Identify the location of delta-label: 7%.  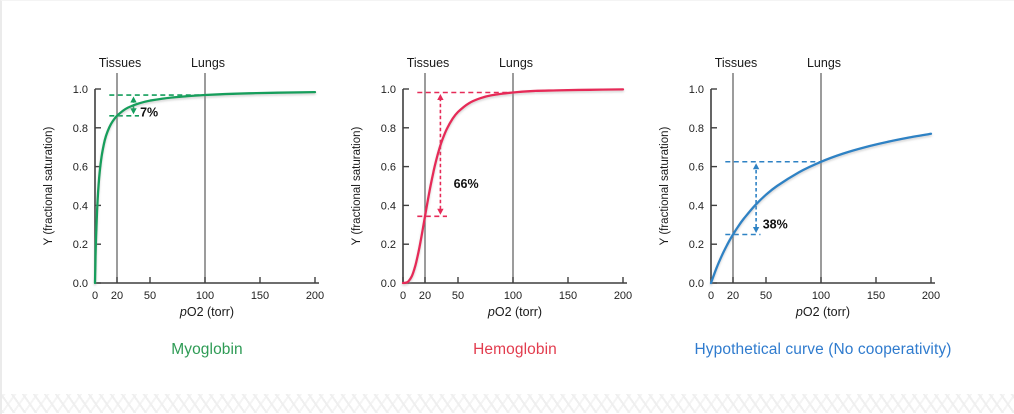
(149, 113).